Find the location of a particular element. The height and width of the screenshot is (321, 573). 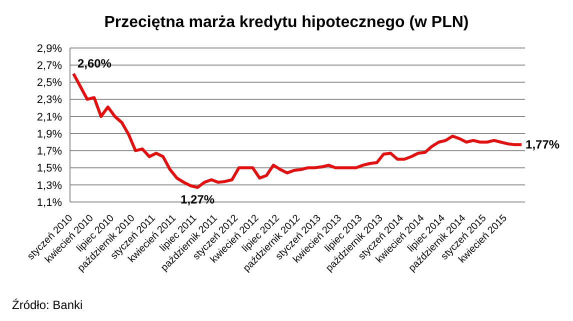

text: Źródło: Banki is located at coordinates (47, 305).